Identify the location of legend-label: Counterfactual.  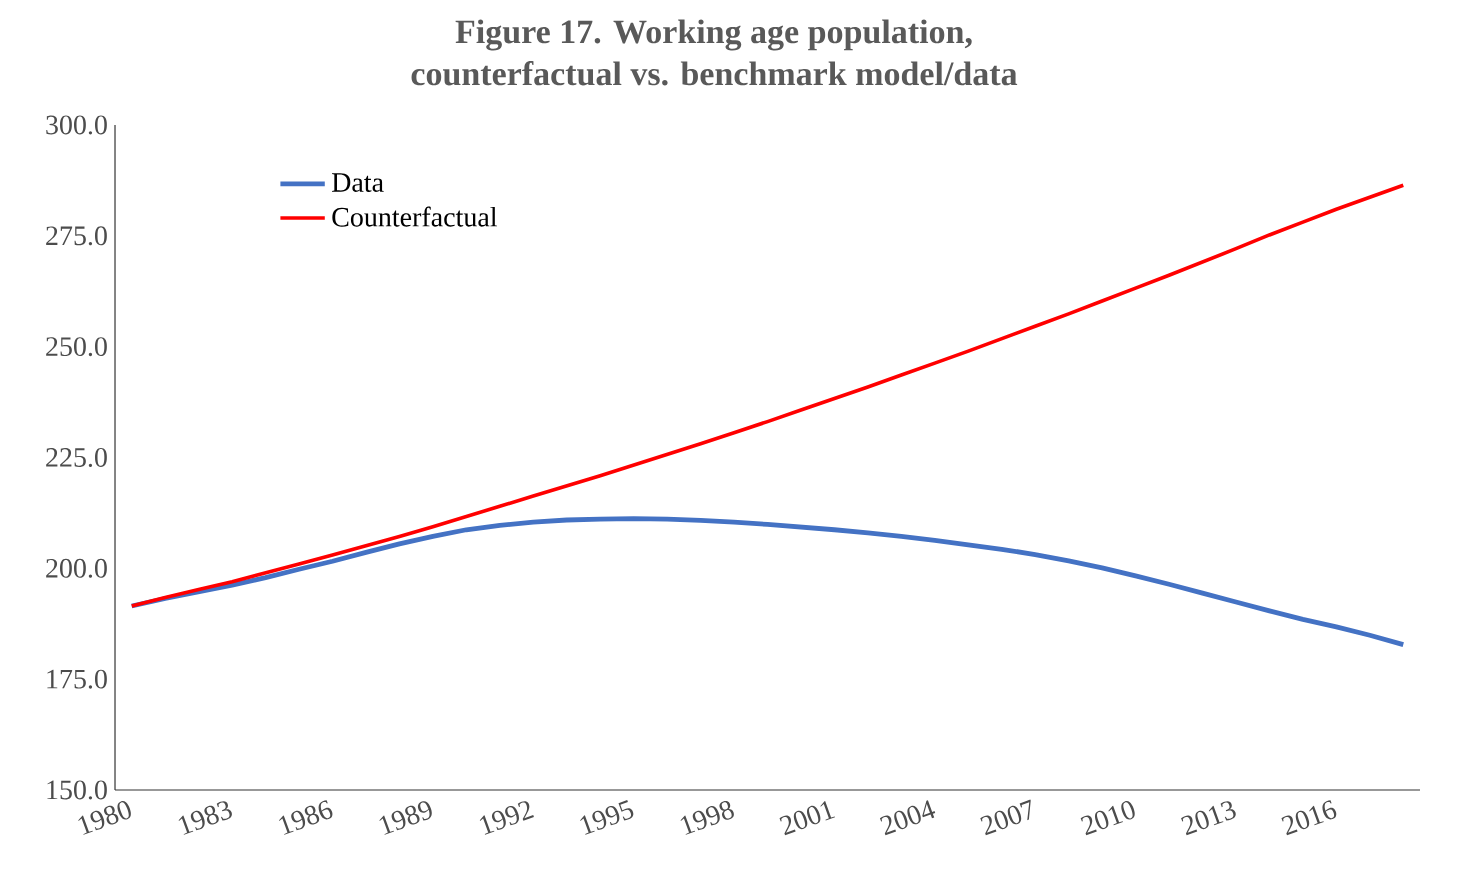
(415, 216).